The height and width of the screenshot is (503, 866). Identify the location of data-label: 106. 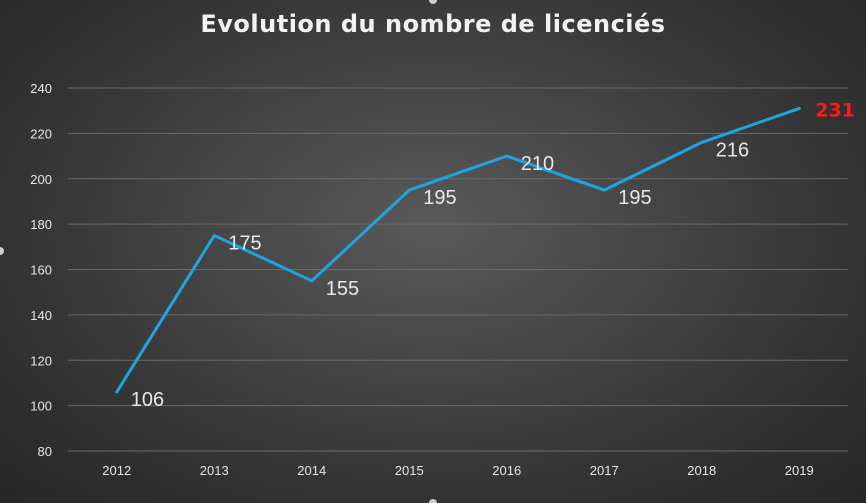
(147, 400).